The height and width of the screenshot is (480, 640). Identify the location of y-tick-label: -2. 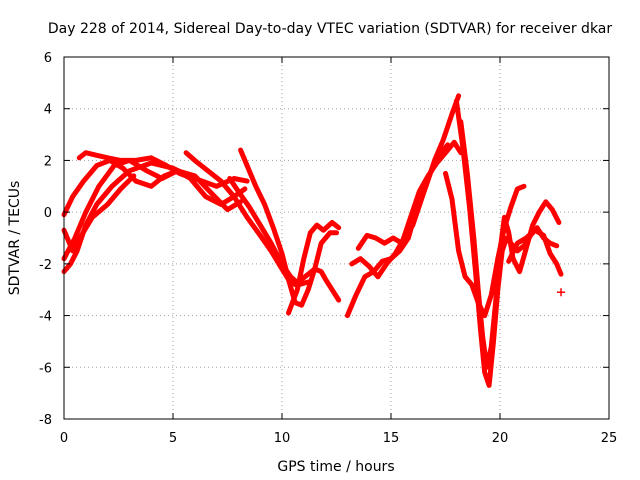
(45, 265).